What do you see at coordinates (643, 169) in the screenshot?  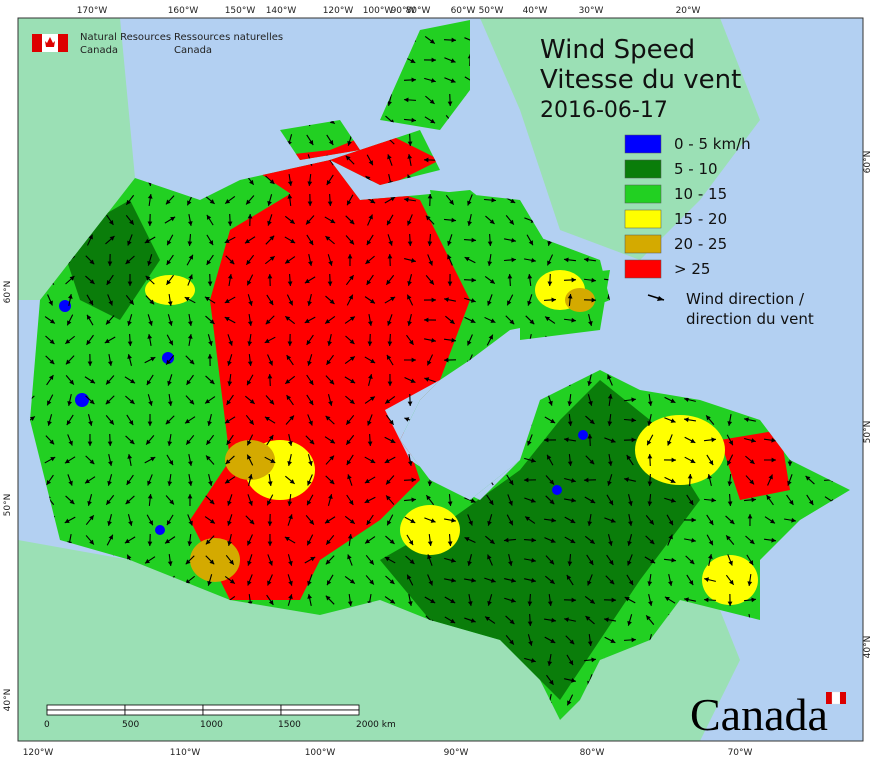 I see `legend-swatch` at bounding box center [643, 169].